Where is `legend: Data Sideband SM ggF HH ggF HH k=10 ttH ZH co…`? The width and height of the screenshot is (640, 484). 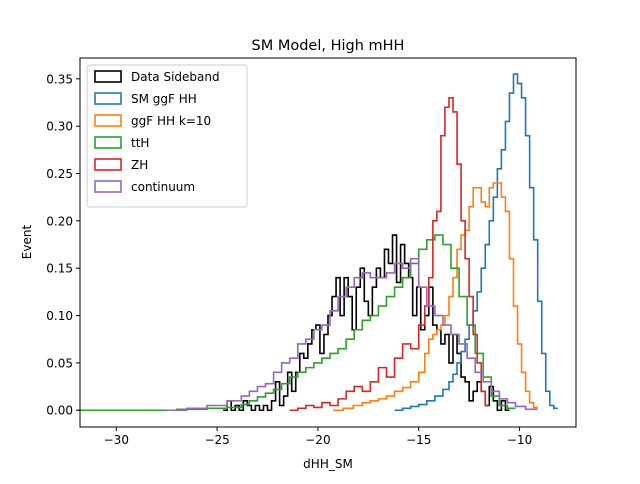 legend: Data Sideband SM ggF HH ggF HH k=10 ttH ZH co… is located at coordinates (167, 136).